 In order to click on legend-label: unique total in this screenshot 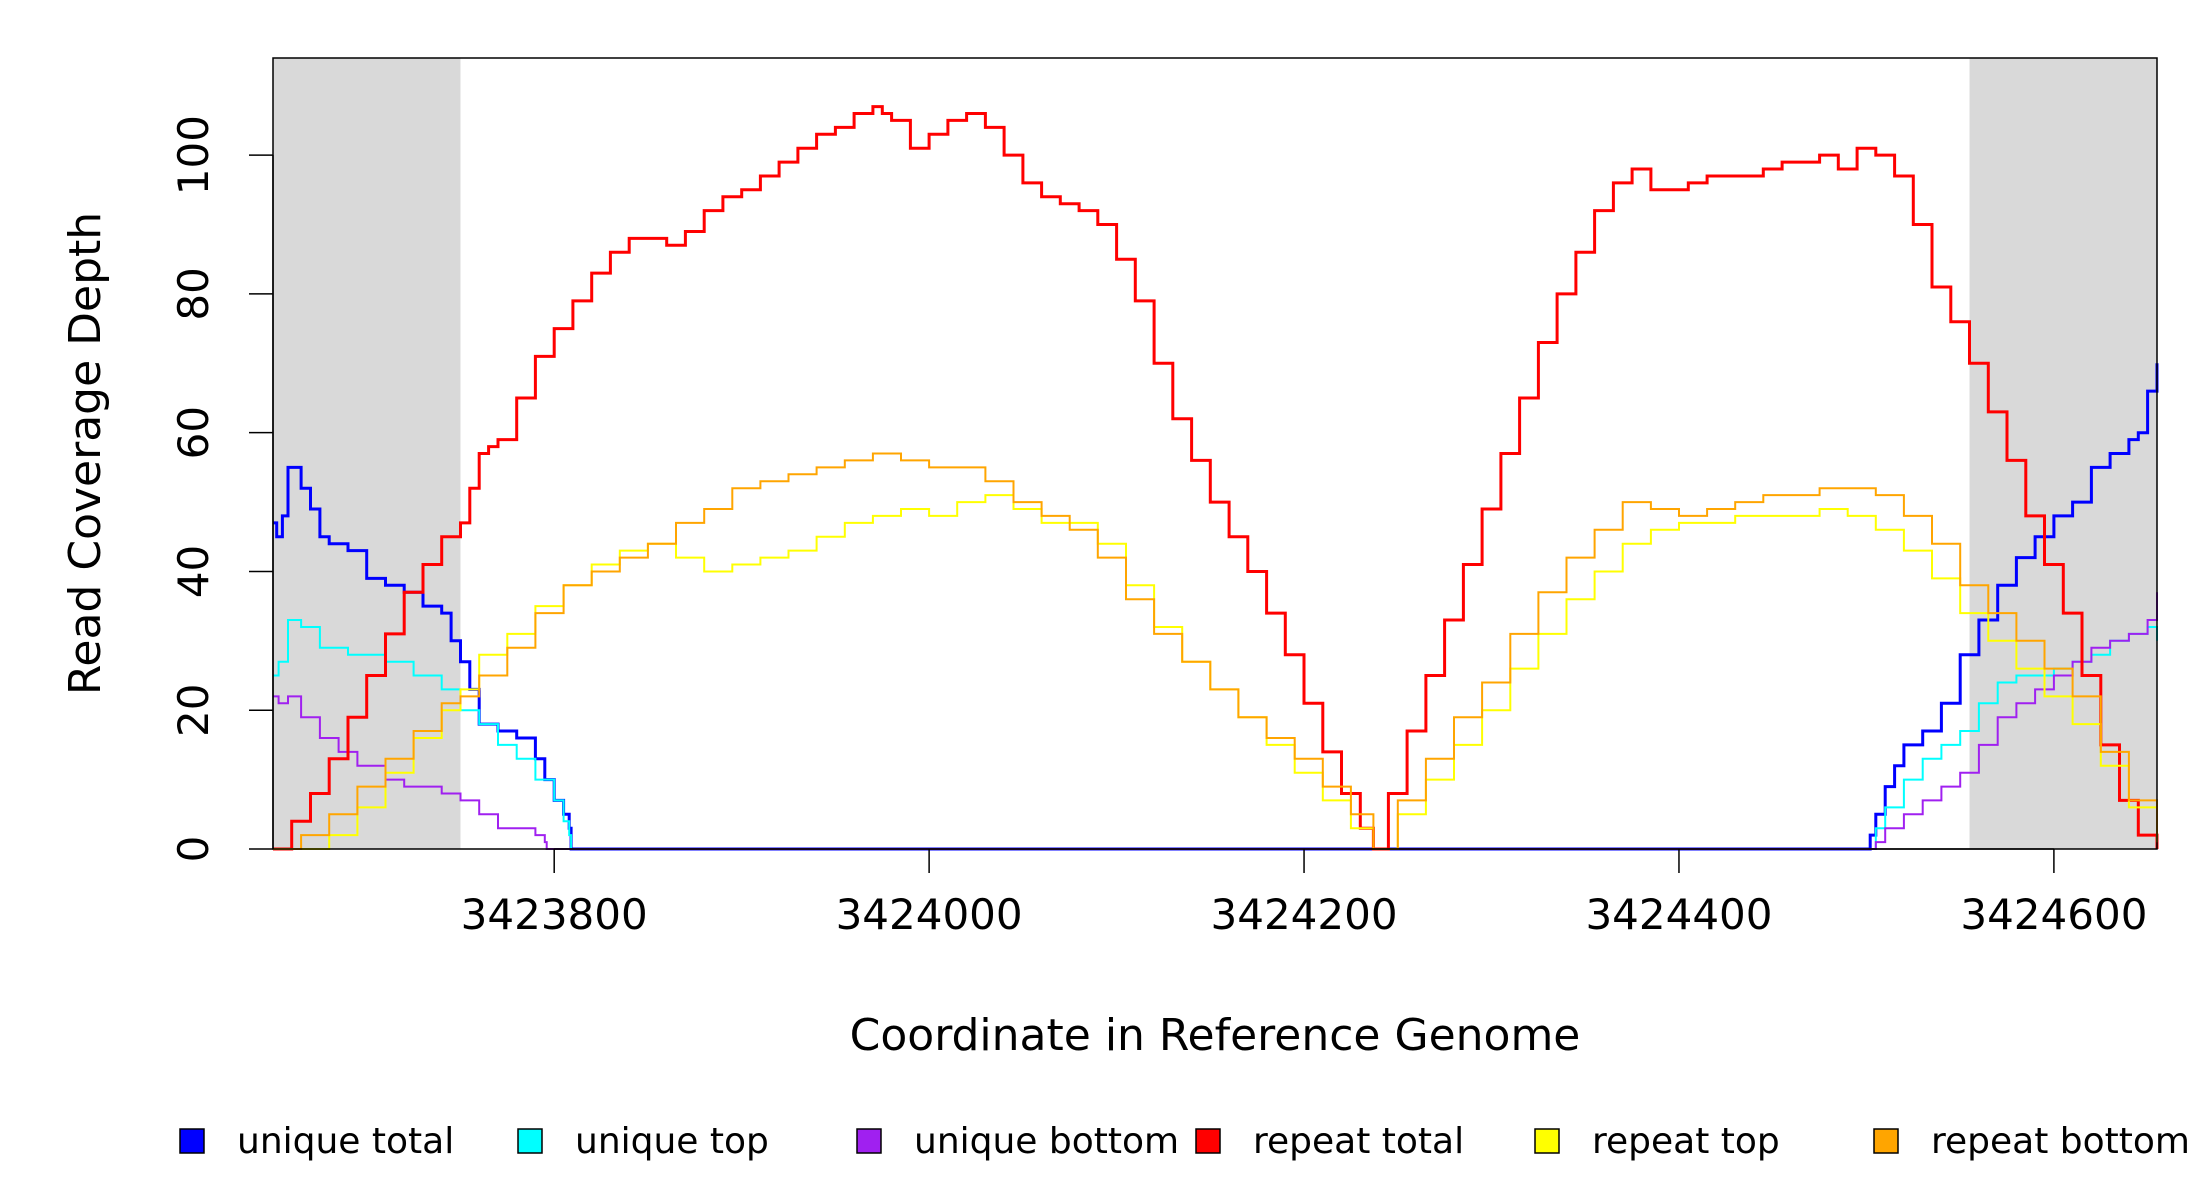, I will do `click(345, 1141)`.